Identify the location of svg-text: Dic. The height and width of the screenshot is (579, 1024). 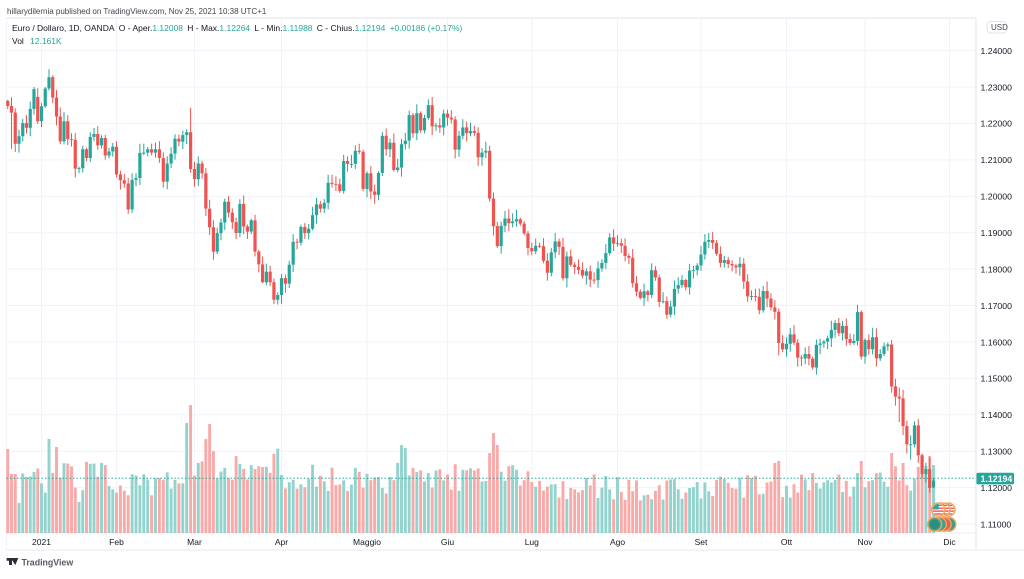
(949, 542).